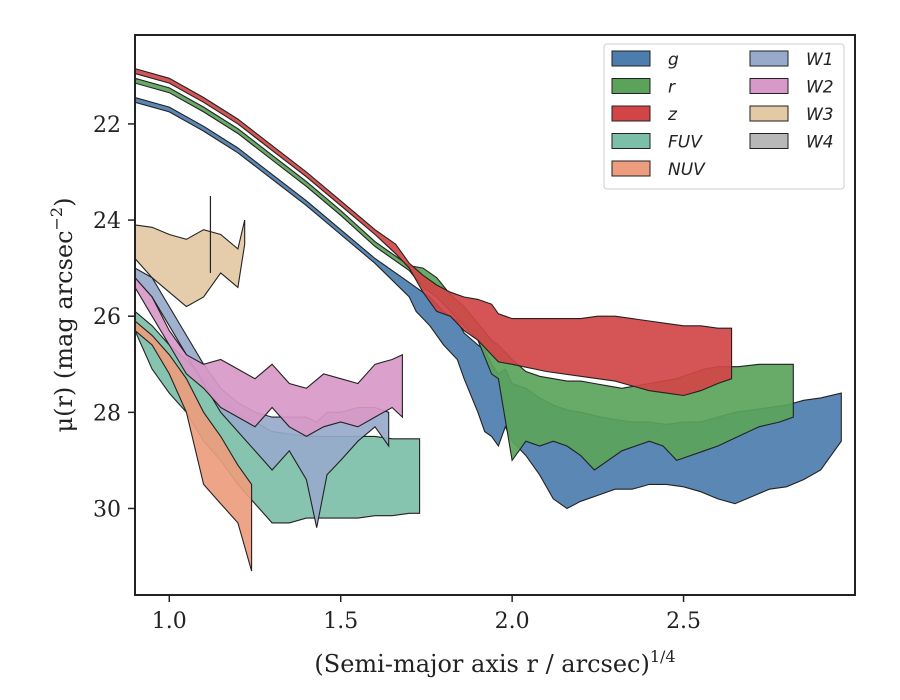 The height and width of the screenshot is (700, 900). I want to click on legend-label-fuv: FUV, so click(685, 143).